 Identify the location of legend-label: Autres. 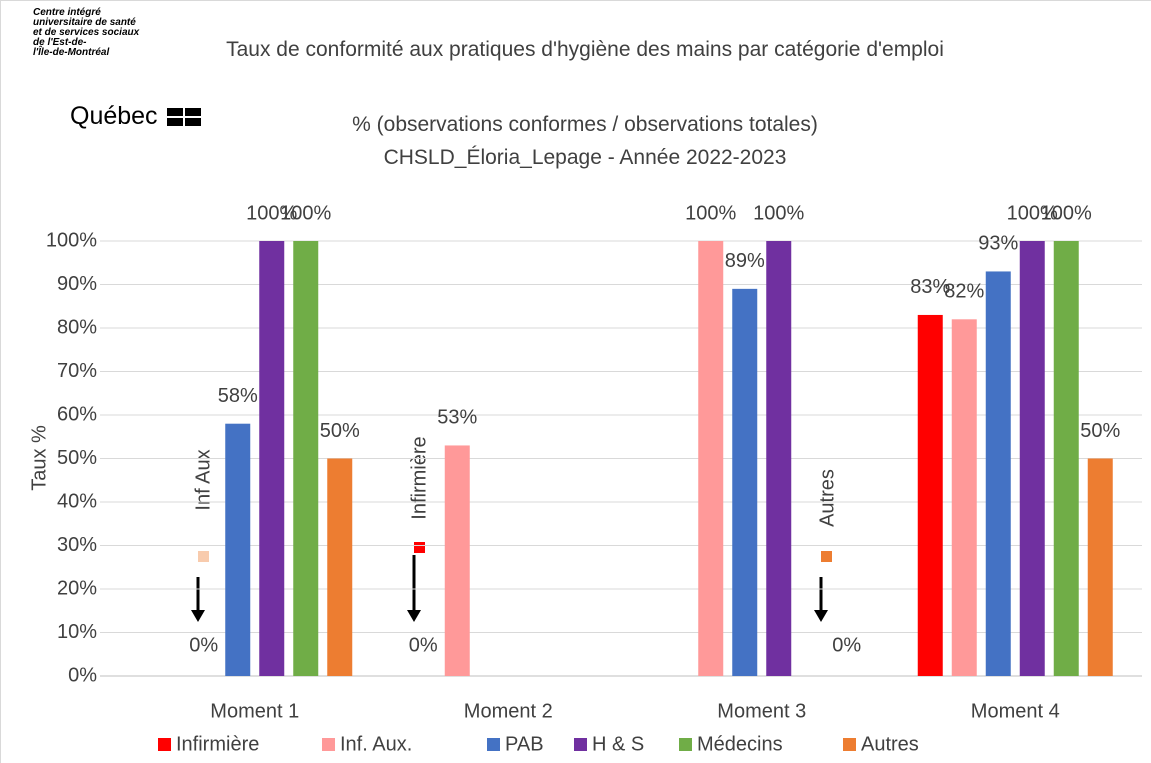
(890, 744).